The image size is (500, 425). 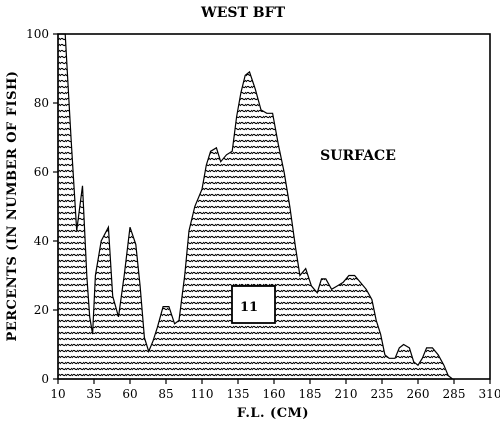 What do you see at coordinates (165, 394) in the screenshot?
I see `x-tick-label: 85` at bounding box center [165, 394].